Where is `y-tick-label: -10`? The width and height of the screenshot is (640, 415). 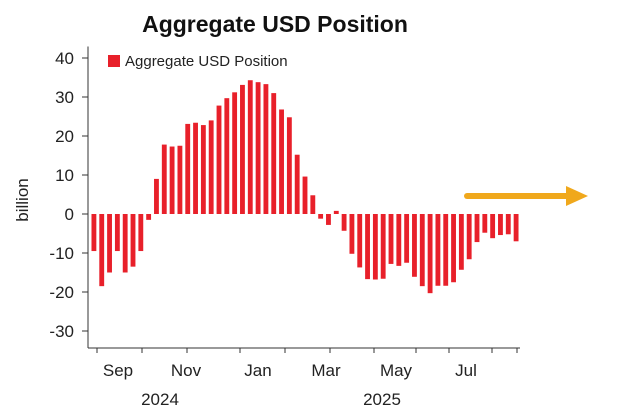
y-tick-label: -10 is located at coordinates (61, 253).